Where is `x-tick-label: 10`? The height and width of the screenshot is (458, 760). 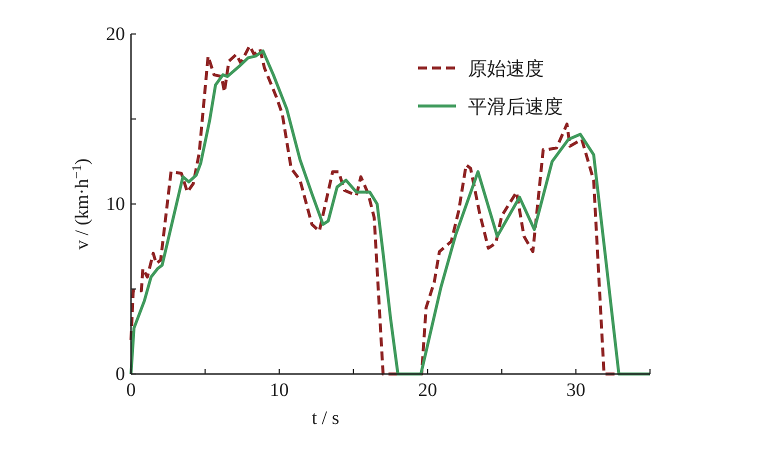
x-tick-label: 10 is located at coordinates (279, 390).